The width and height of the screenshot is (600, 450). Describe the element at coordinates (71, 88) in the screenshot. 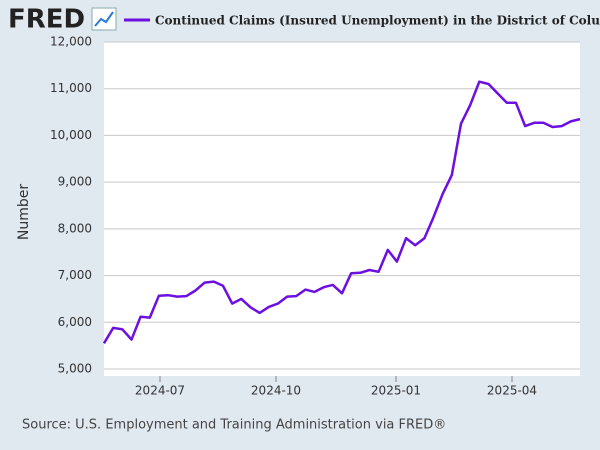

I see `y-tick-label: 11,000` at that location.